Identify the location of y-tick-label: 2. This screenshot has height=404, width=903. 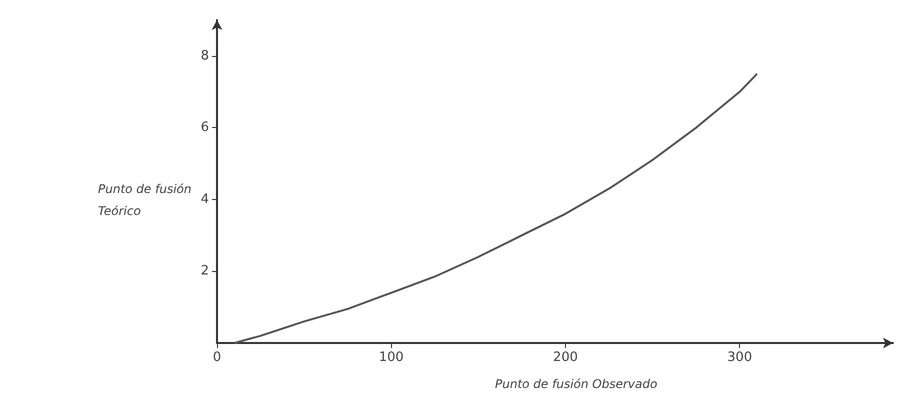
(204, 271).